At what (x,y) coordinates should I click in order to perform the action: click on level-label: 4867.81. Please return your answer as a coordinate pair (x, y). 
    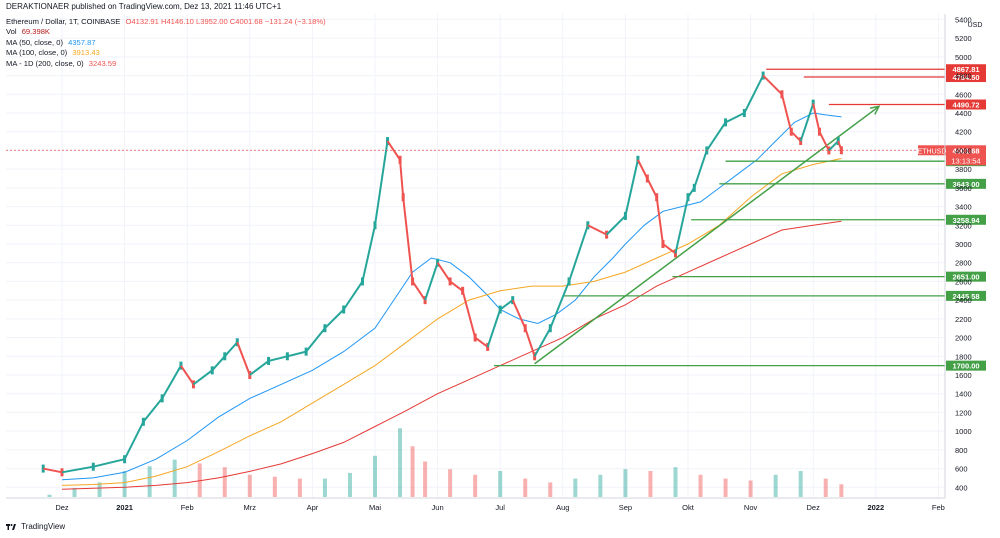
    Looking at the image, I should click on (965, 69).